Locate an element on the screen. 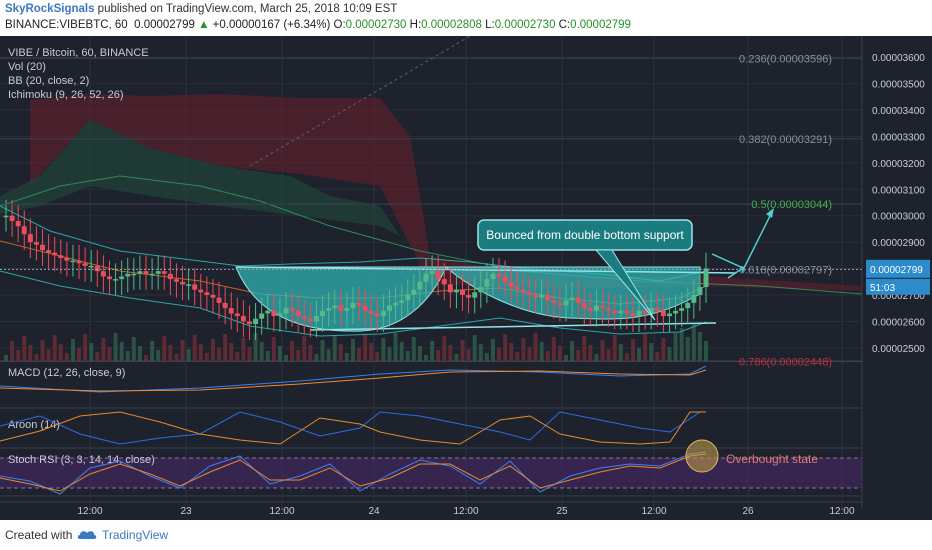  time-tick-label: 24 is located at coordinates (374, 511).